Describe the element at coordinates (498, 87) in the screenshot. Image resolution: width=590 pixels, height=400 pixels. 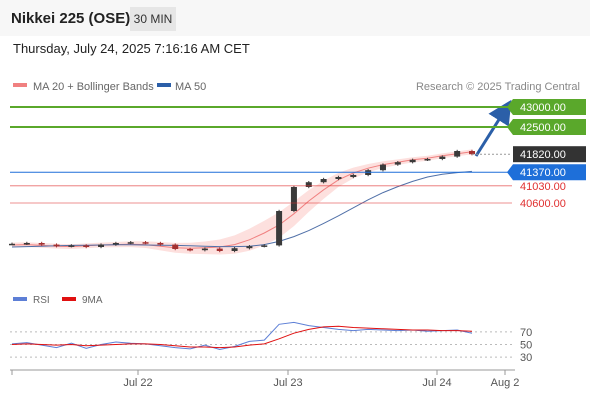
I see `credit-text: Research © 2025 Trading Central` at that location.